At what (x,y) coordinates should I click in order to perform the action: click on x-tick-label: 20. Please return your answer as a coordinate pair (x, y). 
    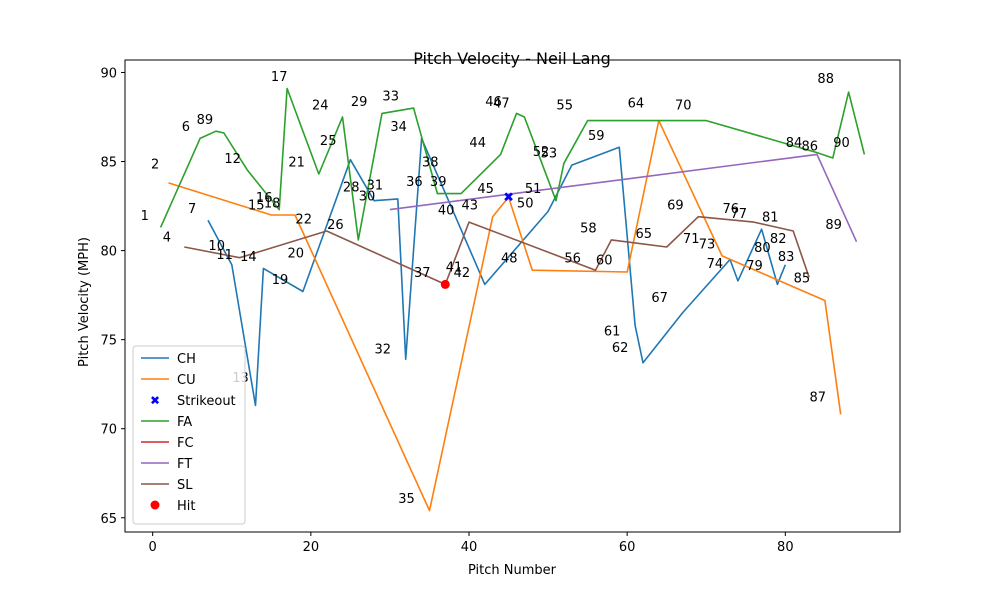
    Looking at the image, I should click on (311, 547).